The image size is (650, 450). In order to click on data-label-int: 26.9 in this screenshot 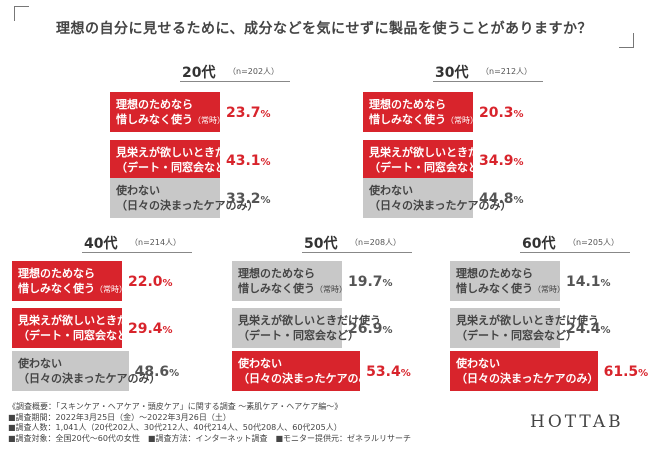, I will do `click(365, 329)`.